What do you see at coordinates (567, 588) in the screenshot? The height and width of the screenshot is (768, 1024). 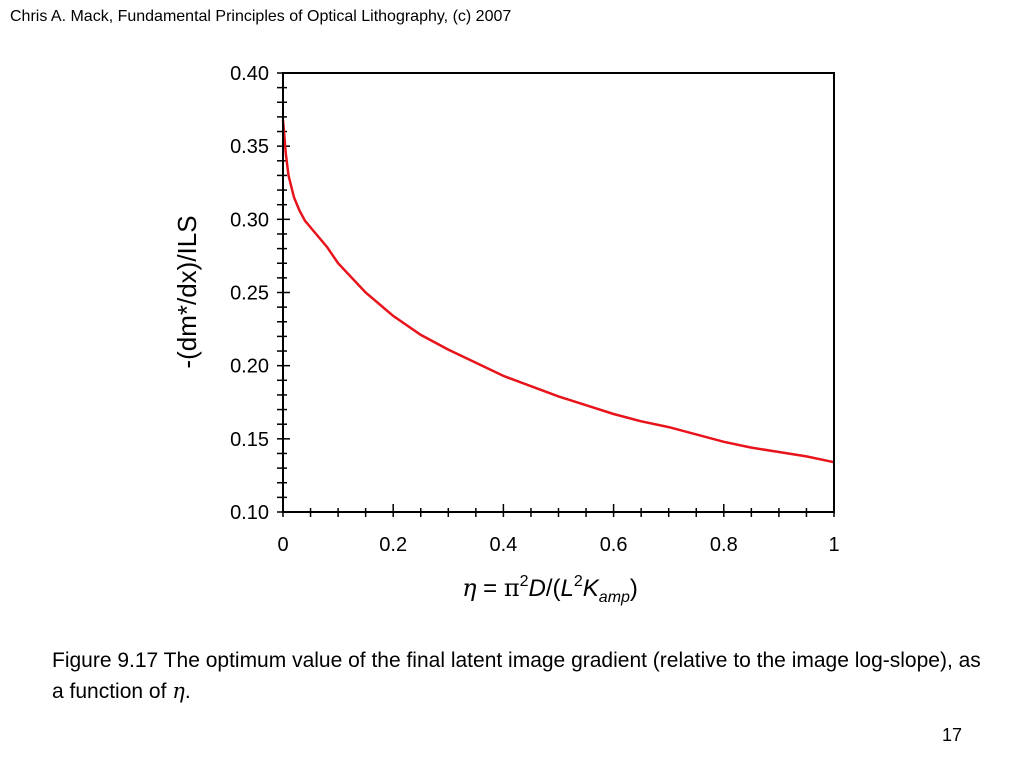 I see `l-symbol: L` at bounding box center [567, 588].